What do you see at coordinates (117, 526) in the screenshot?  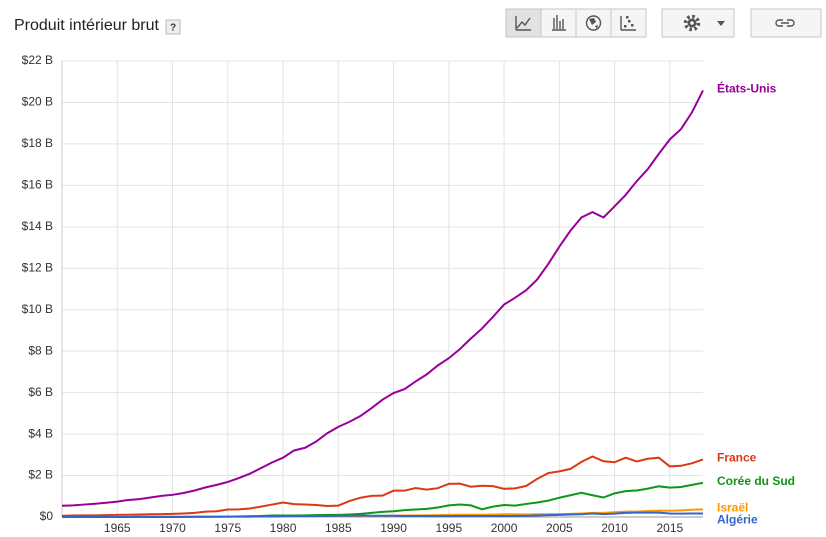 I see `x-tick-label: 1965` at bounding box center [117, 526].